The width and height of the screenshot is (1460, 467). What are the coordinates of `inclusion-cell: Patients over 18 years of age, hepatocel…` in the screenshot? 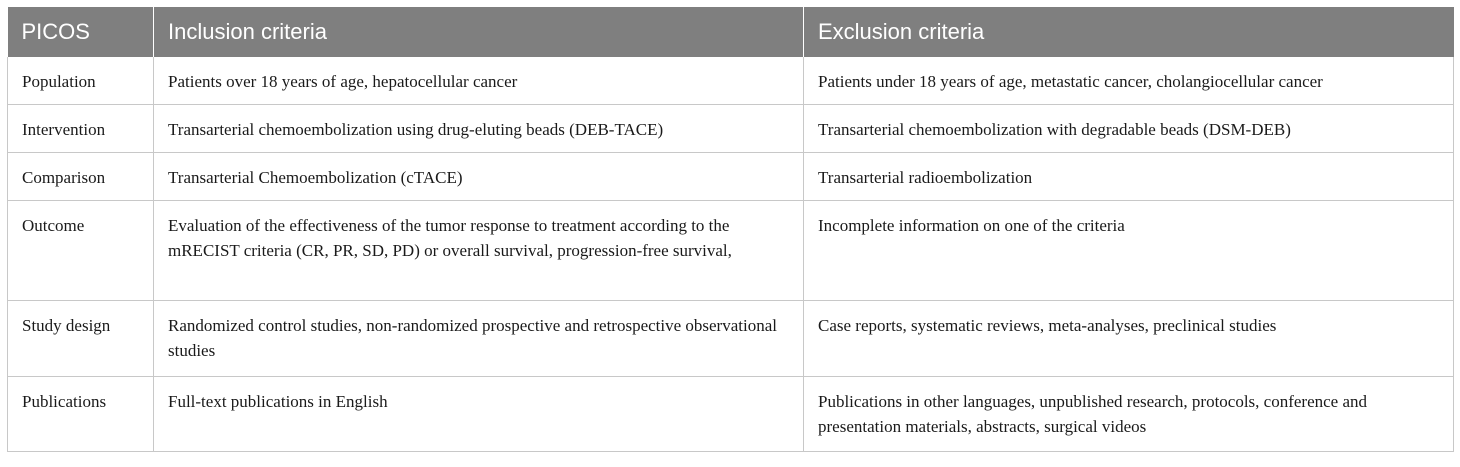 It's located at (478, 81).